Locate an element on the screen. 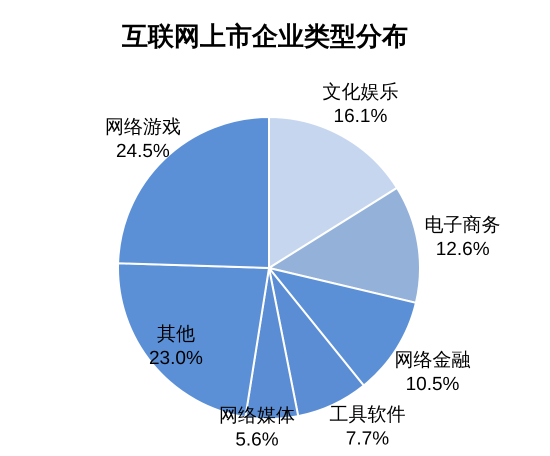 The height and width of the screenshot is (456, 550). data-label: 5.6% is located at coordinates (257, 440).